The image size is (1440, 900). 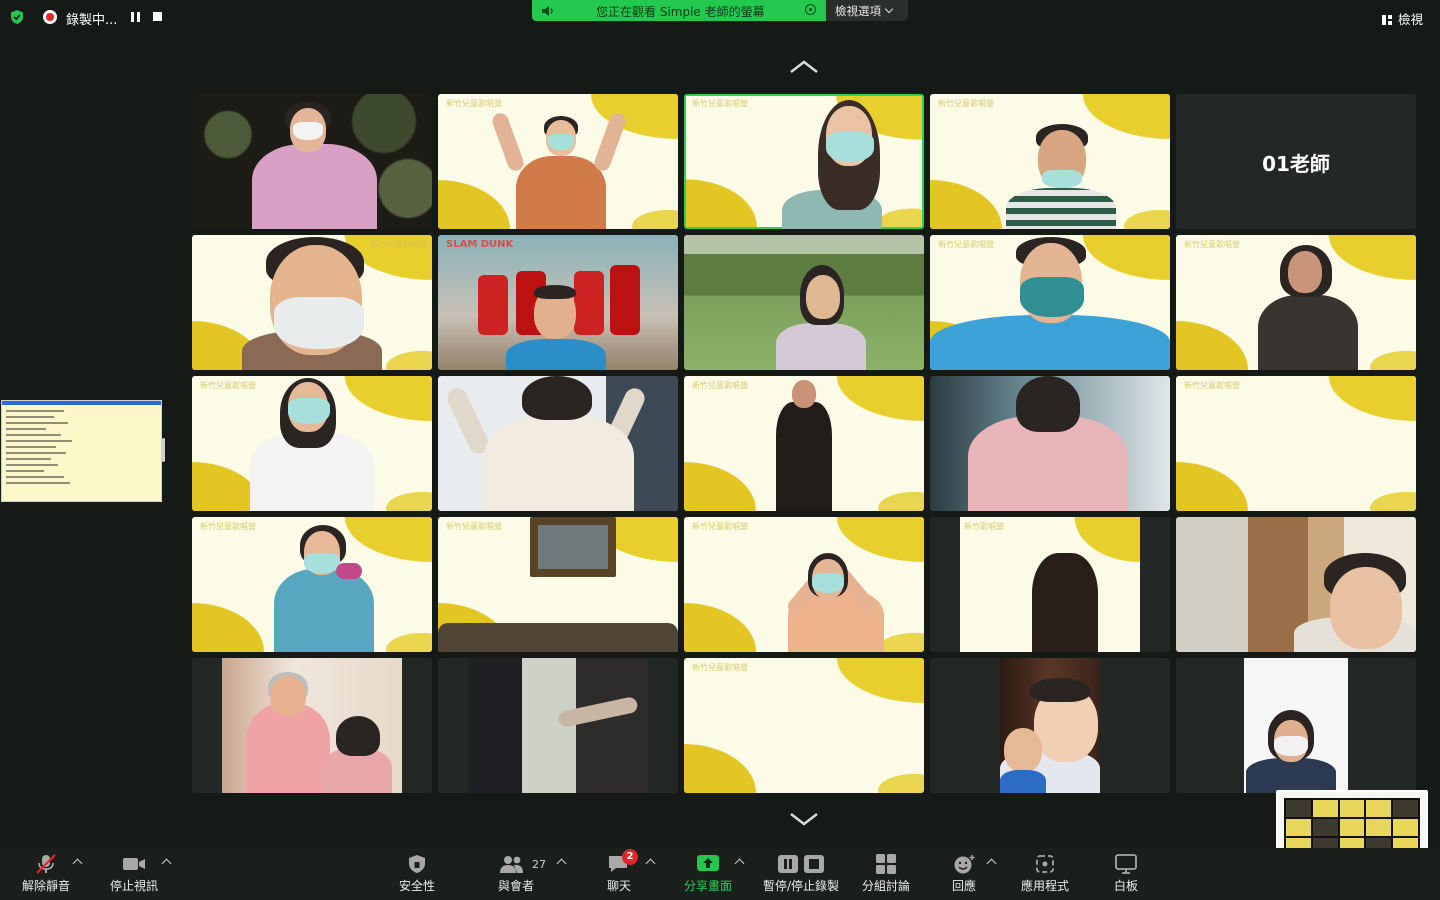 What do you see at coordinates (804, 67) in the screenshot?
I see `chevron-up-icon` at bounding box center [804, 67].